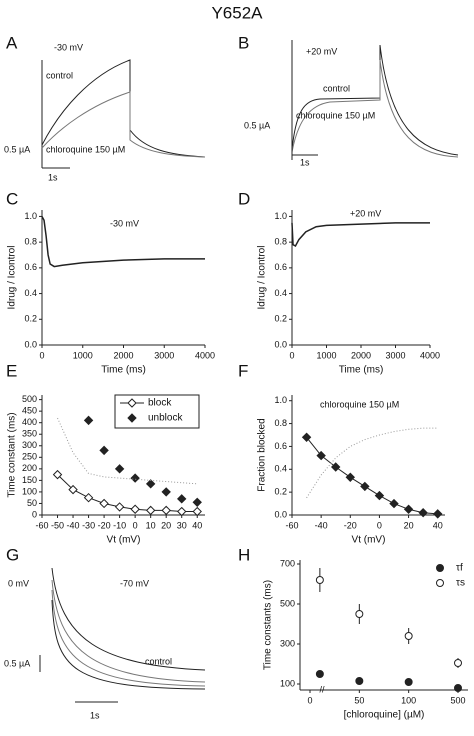 The image size is (474, 736). What do you see at coordinates (243, 370) in the screenshot?
I see `panel-label: F` at bounding box center [243, 370].